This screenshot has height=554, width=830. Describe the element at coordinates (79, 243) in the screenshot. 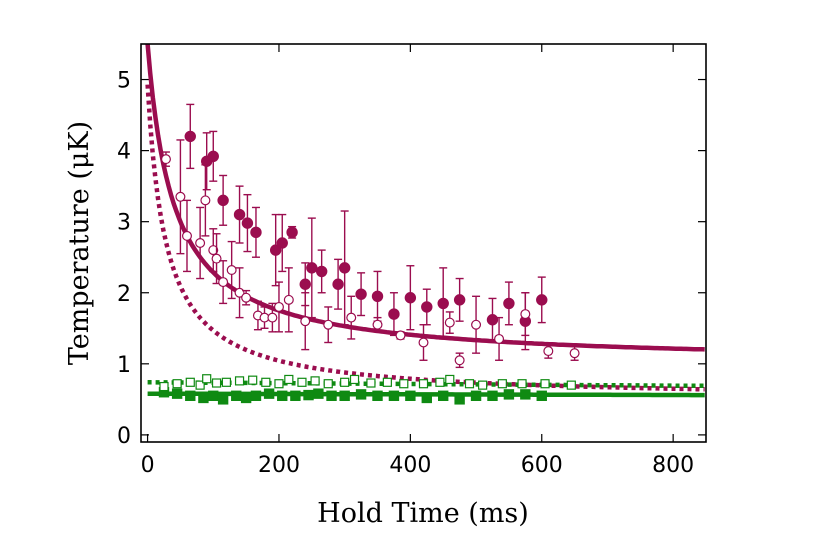

I see `y-axis-label: Temperature (μK)` at that location.